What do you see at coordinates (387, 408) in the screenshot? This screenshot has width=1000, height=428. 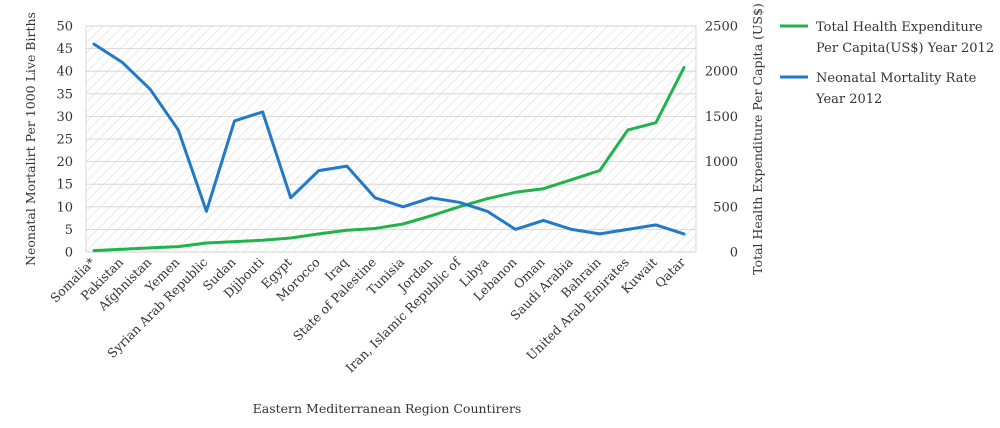 I see `x-axis-title: Eastern Mediterranean Region Countirers` at bounding box center [387, 408].